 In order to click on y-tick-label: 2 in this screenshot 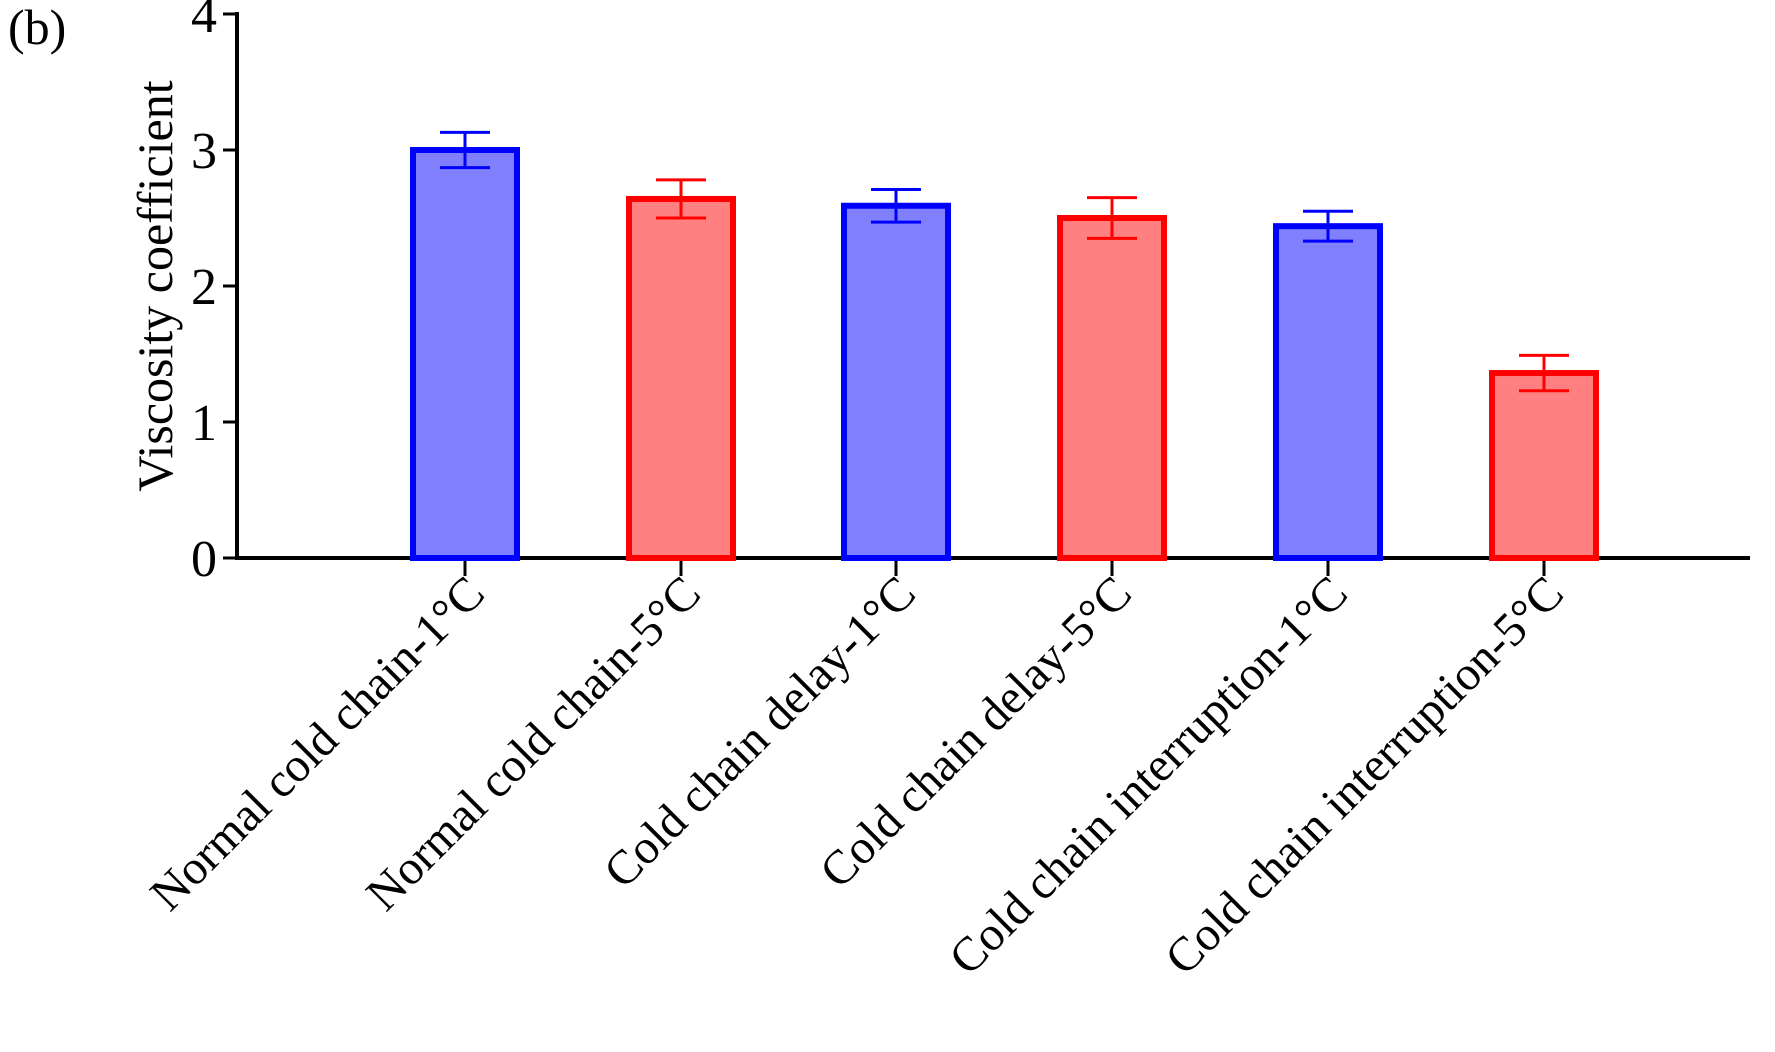, I will do `click(204, 287)`.